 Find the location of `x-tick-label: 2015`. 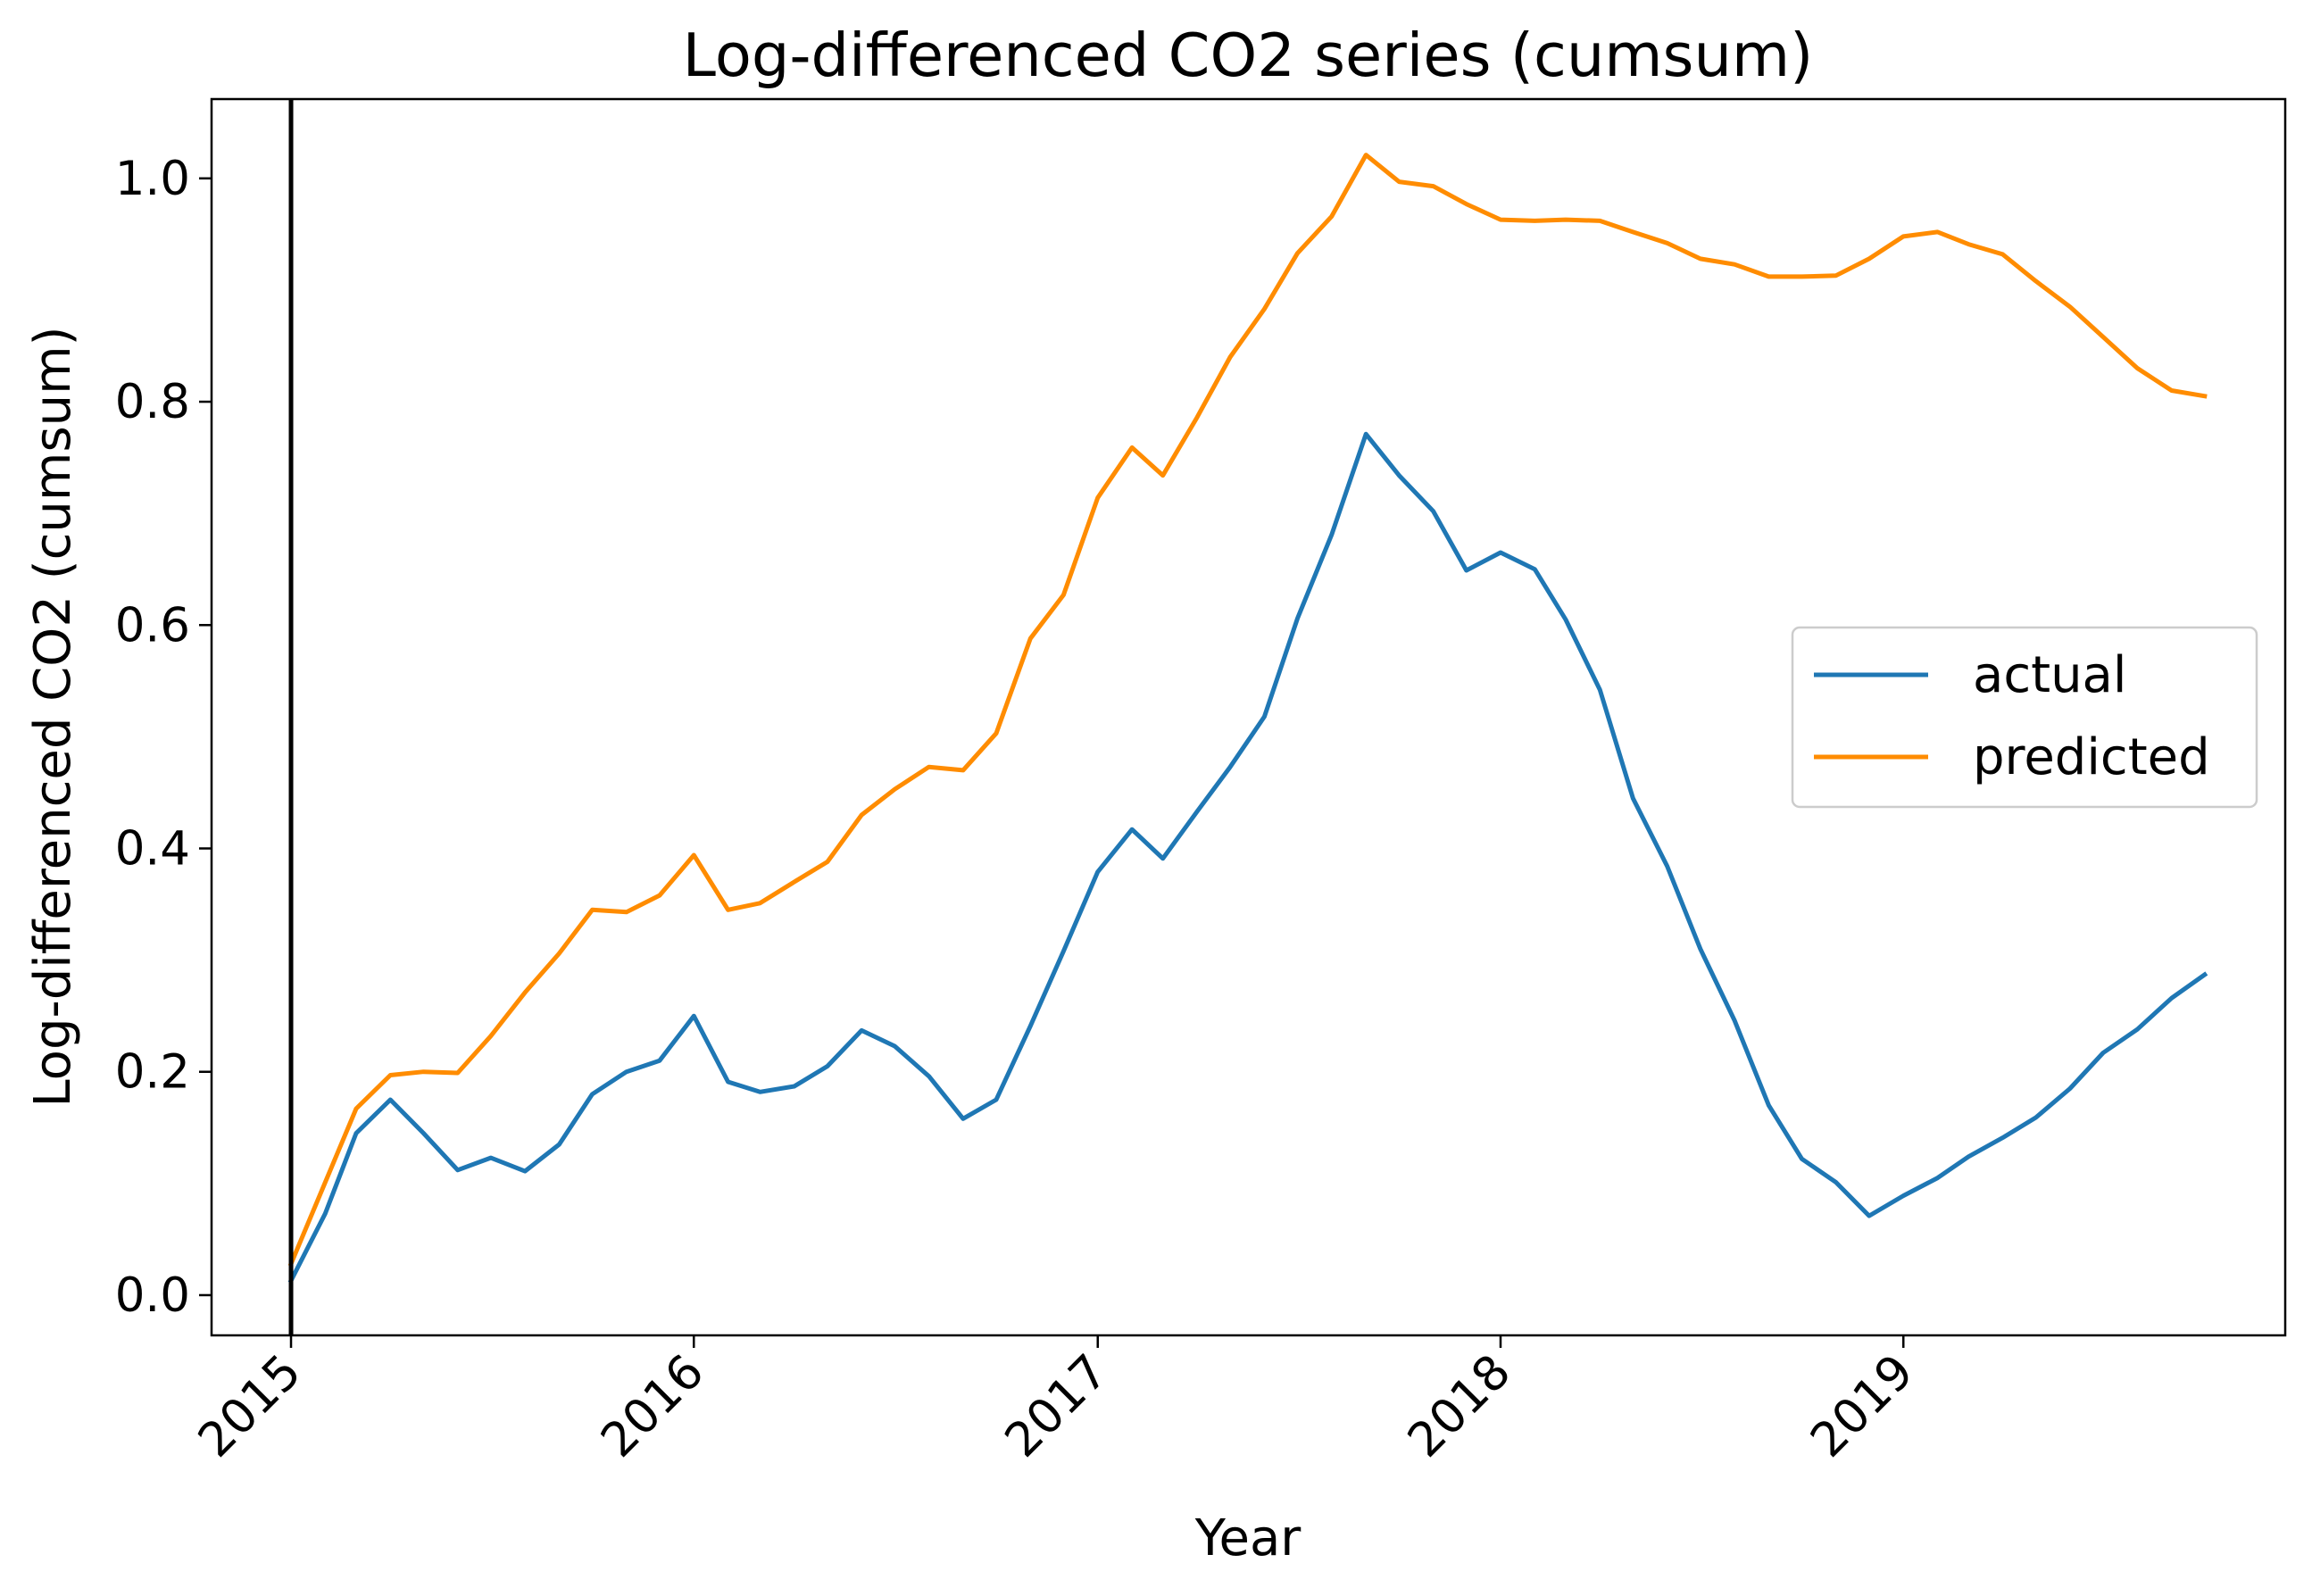

x-tick-label: 2015 is located at coordinates (250, 1406).